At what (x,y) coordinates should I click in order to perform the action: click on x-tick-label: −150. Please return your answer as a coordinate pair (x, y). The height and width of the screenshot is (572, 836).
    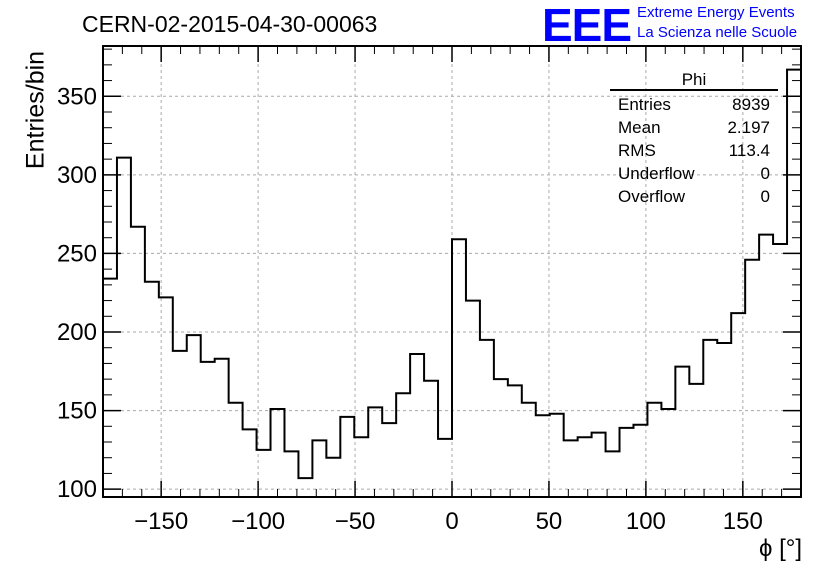
    Looking at the image, I should click on (161, 521).